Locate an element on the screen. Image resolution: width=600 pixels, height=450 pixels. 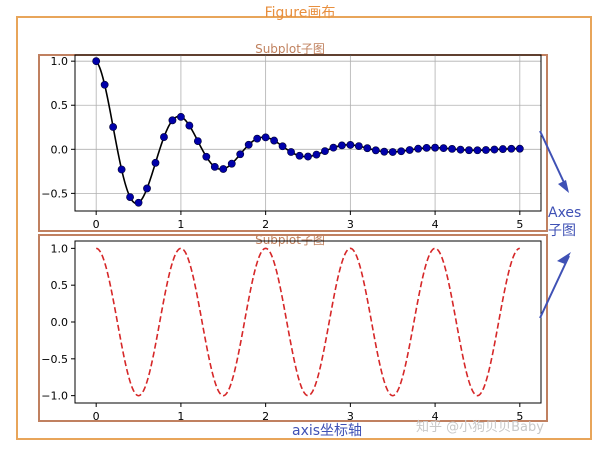
arrow-line-top is located at coordinates (553, 160).